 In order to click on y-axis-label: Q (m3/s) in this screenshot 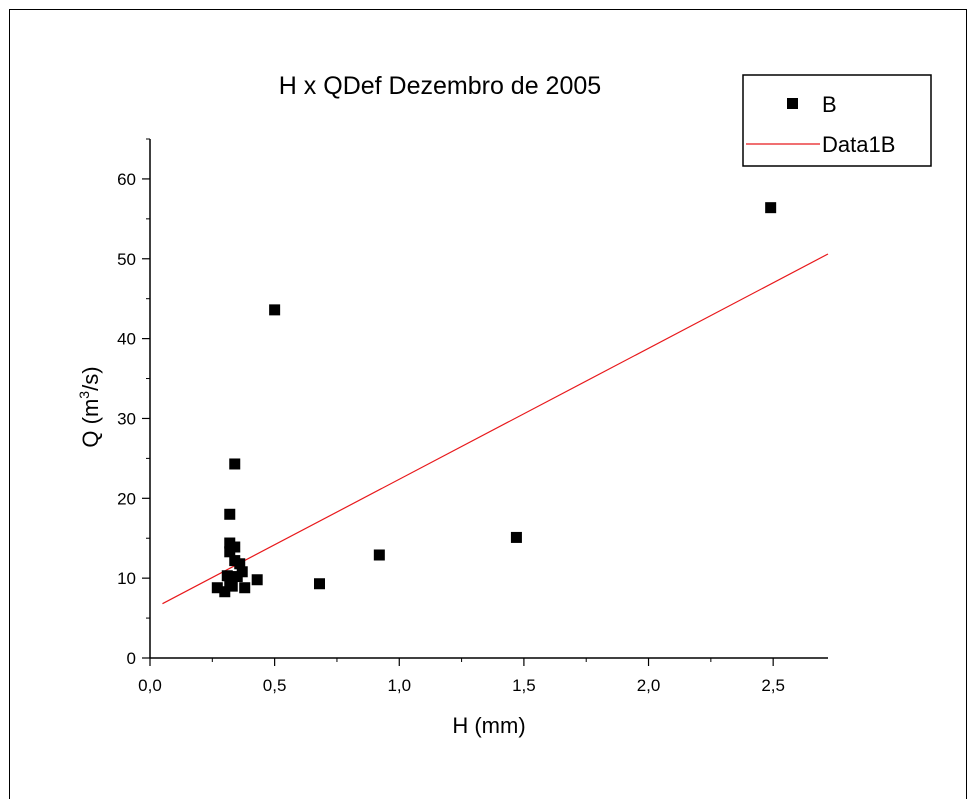, I will do `click(89, 406)`.